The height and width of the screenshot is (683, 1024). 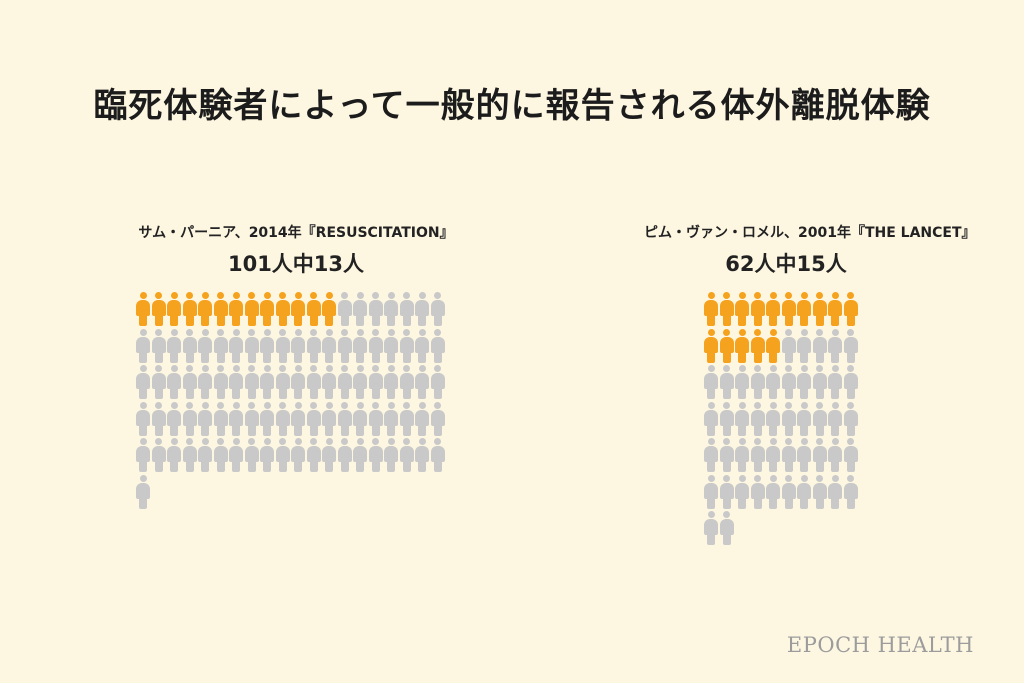 What do you see at coordinates (296, 264) in the screenshot?
I see `study-ratio: 101人中13人` at bounding box center [296, 264].